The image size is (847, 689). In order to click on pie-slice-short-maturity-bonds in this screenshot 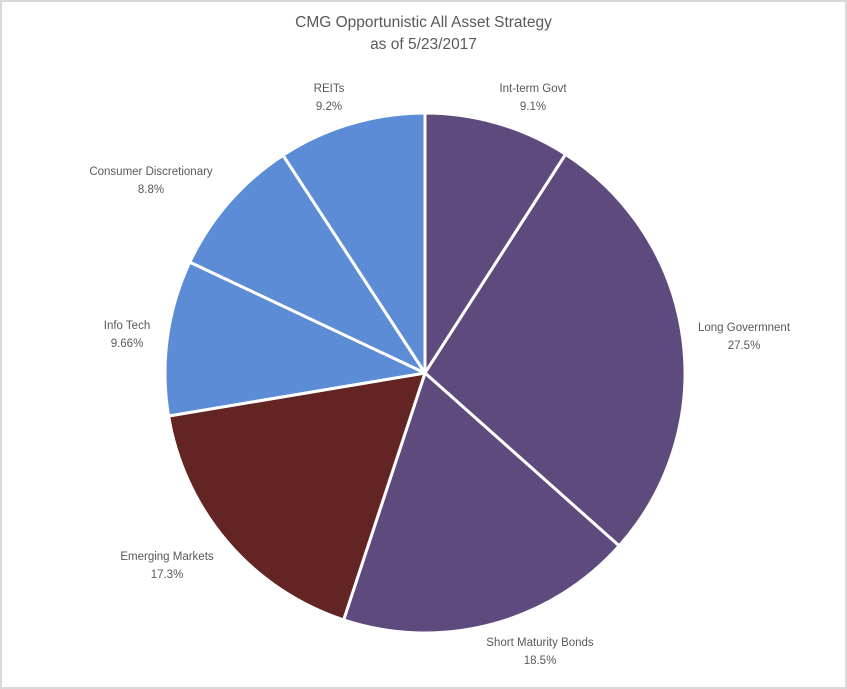, I will do `click(481, 503)`.